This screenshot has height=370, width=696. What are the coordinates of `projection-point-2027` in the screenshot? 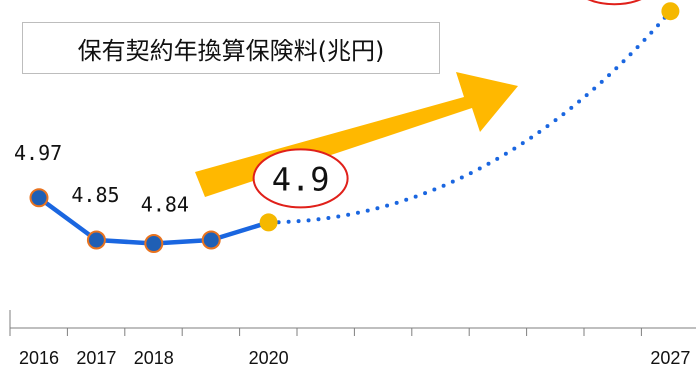 It's located at (670, 11).